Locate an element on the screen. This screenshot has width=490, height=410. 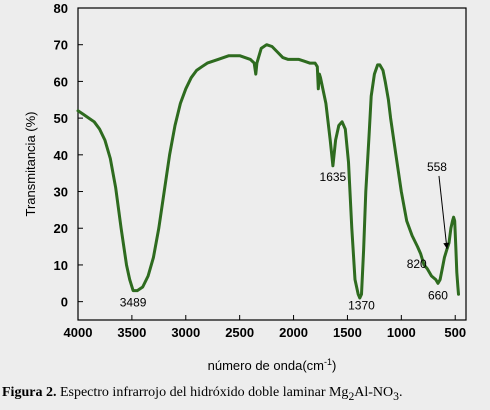
y-tick-label-3: 30 is located at coordinates (61, 192).